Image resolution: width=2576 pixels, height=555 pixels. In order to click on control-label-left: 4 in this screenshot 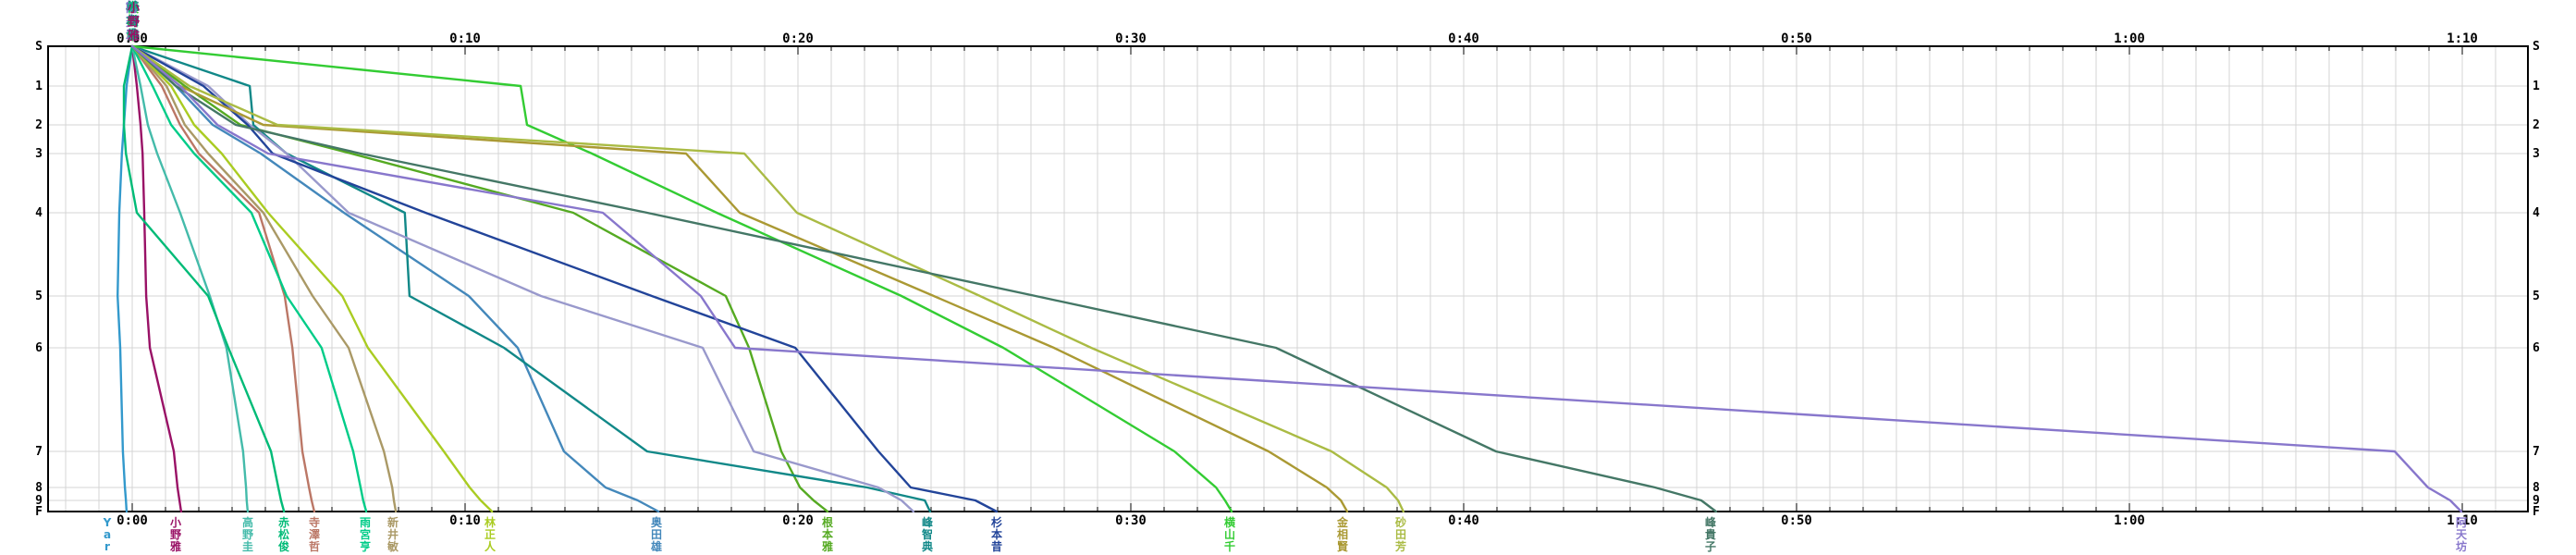, I will do `click(39, 213)`.